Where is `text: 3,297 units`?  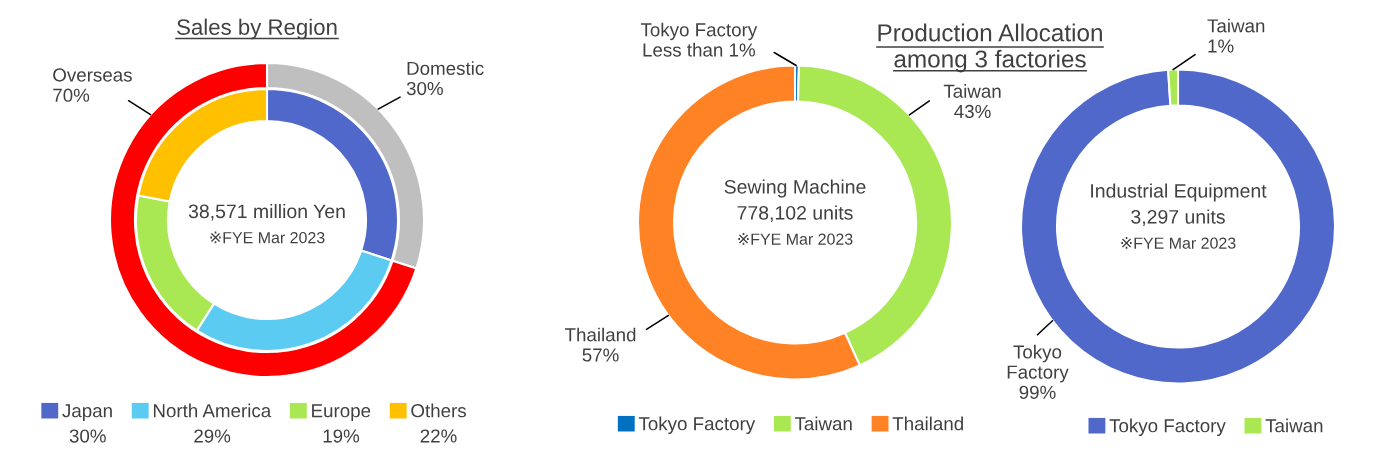 text: 3,297 units is located at coordinates (1178, 218).